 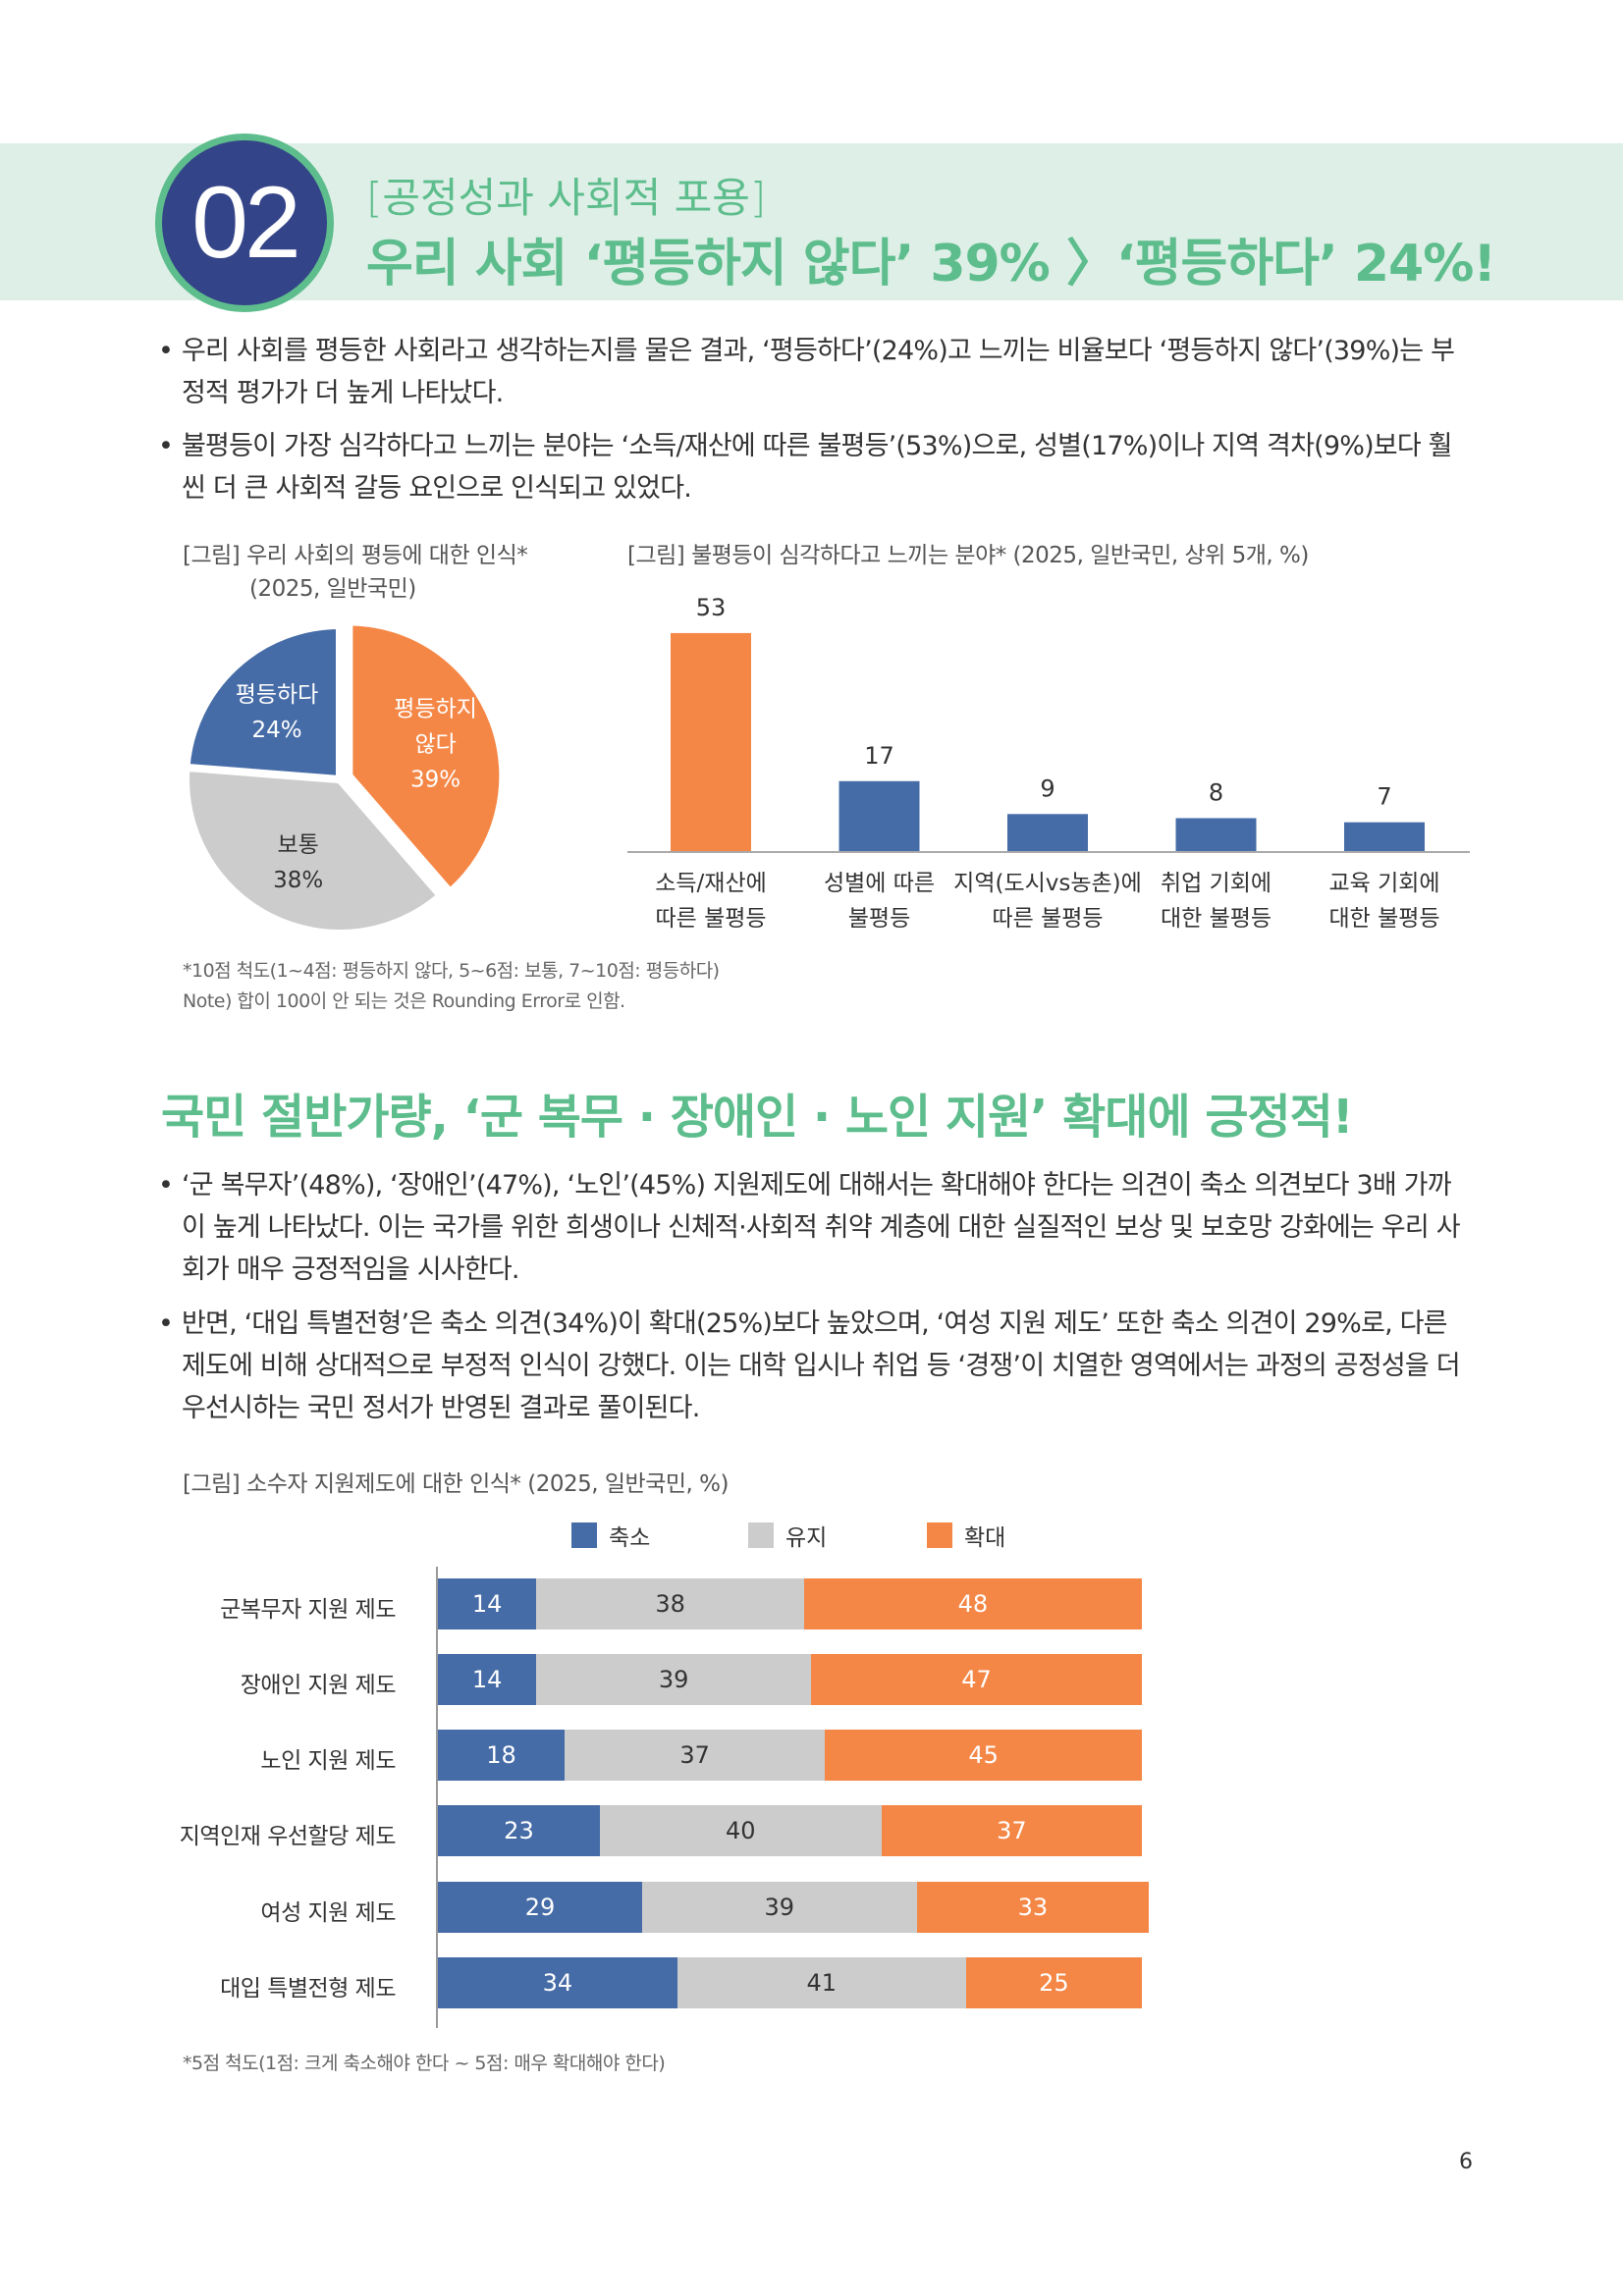 What do you see at coordinates (540, 1907) in the screenshot?
I see `stacked-segment: 29` at bounding box center [540, 1907].